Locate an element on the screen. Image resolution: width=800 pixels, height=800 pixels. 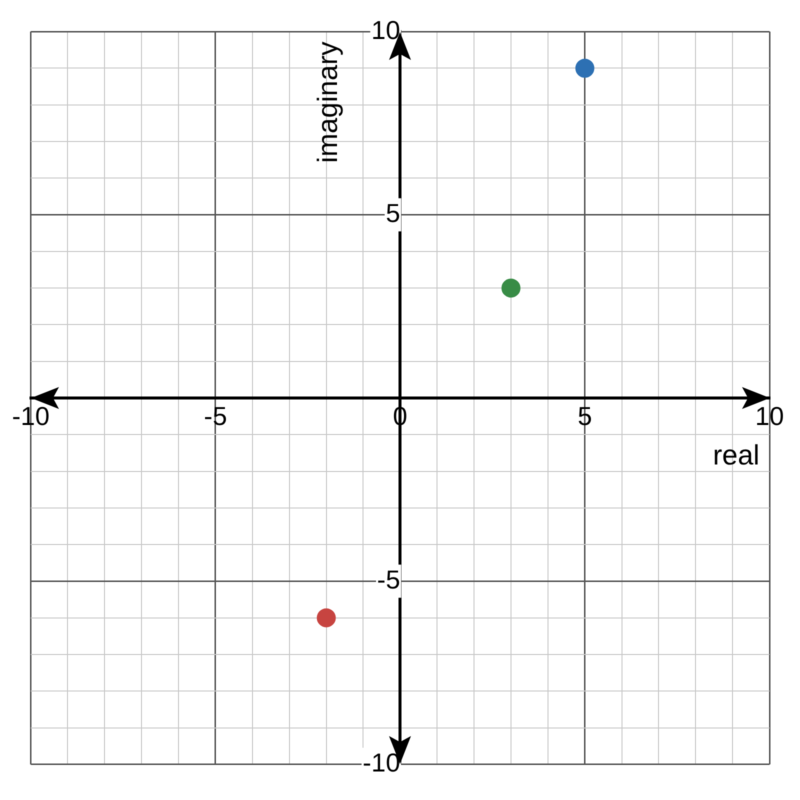
y-tick-label: -10 is located at coordinates (381, 763).